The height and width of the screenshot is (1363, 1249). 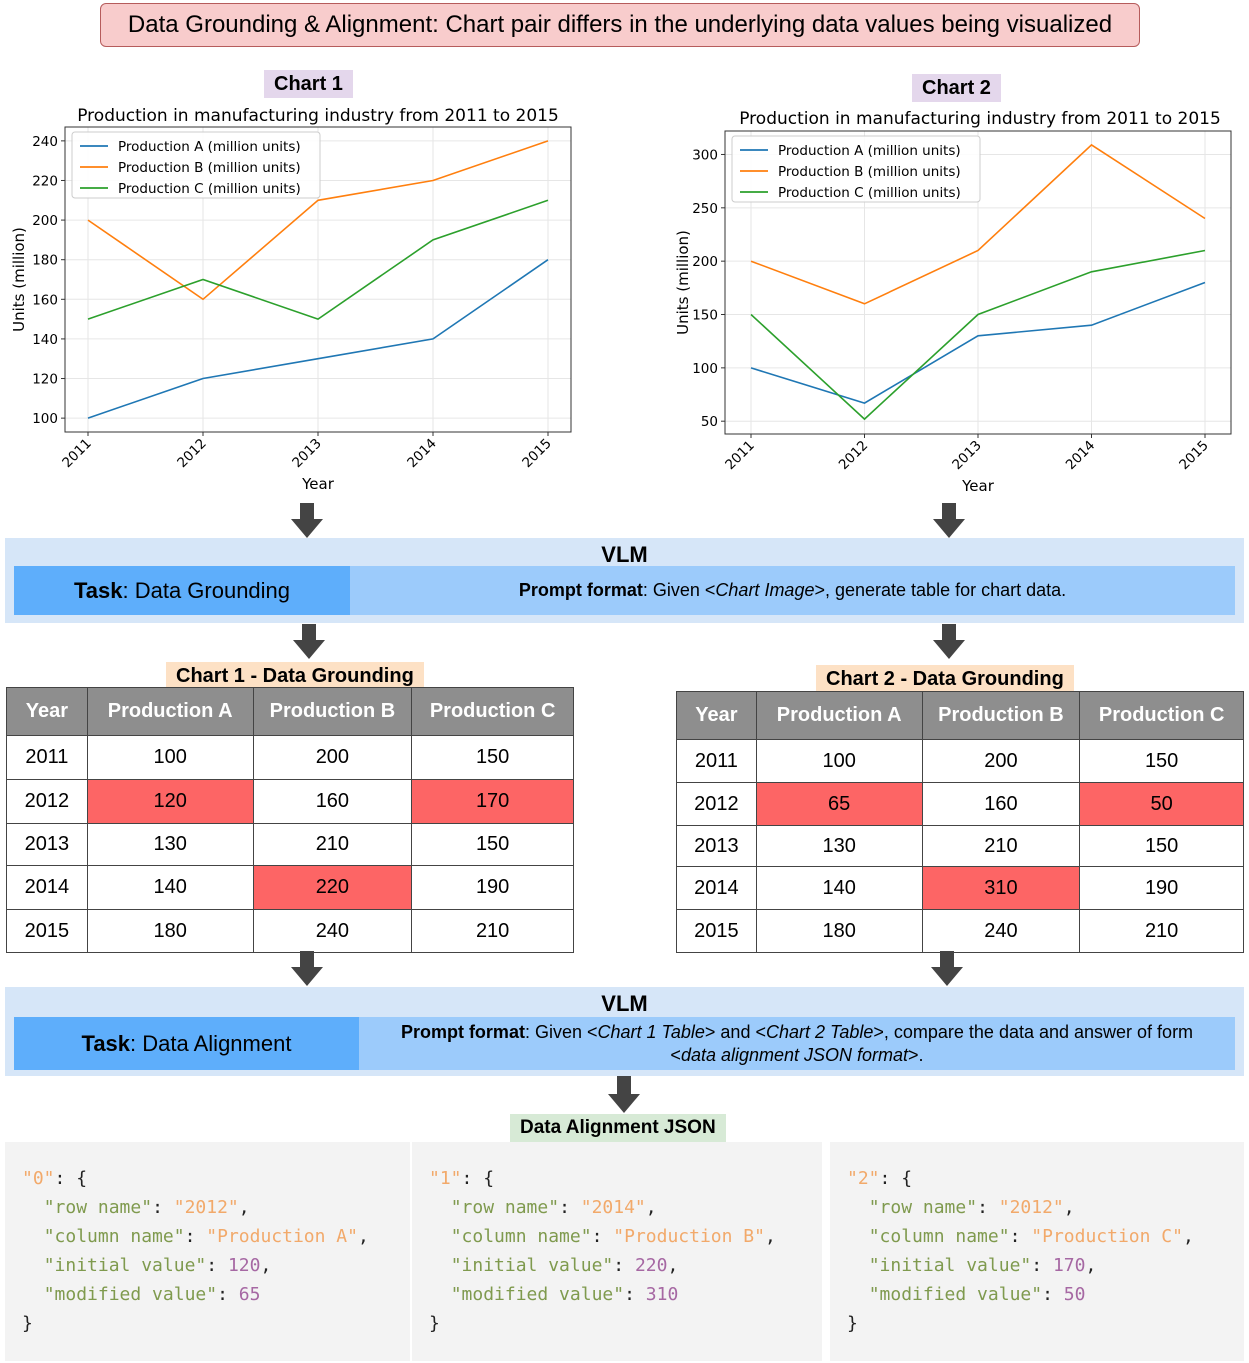 What do you see at coordinates (705, 209) in the screenshot?
I see `y-tick-label: 250` at bounding box center [705, 209].